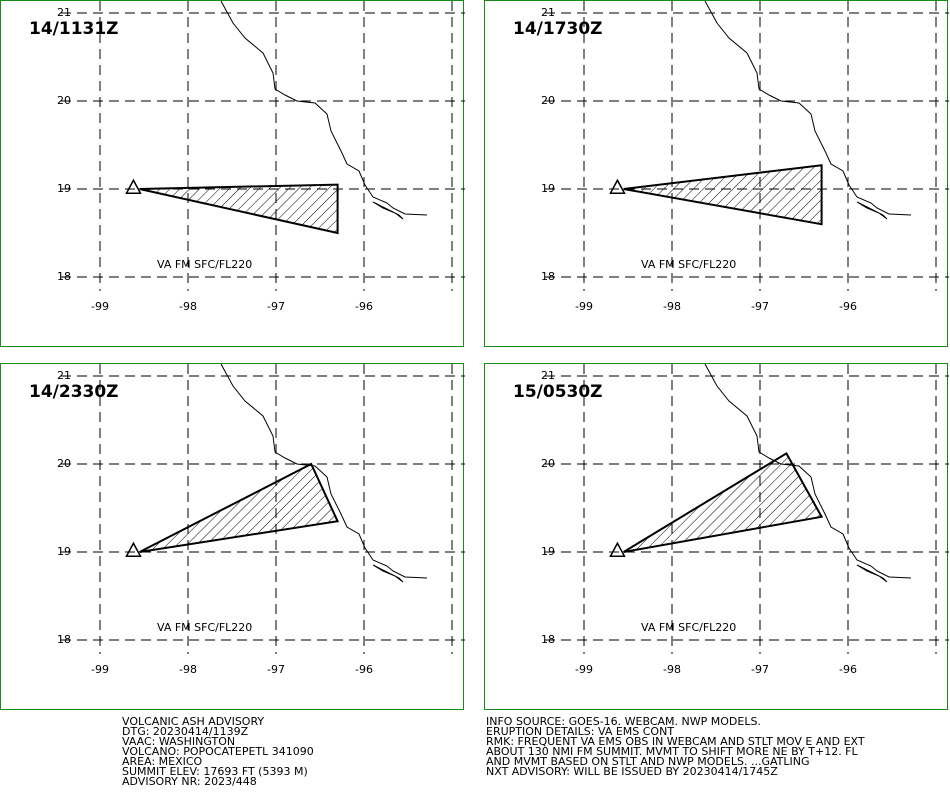 Image resolution: width=950 pixels, height=812 pixels. What do you see at coordinates (580, 731) in the screenshot?
I see `advisory-line: ERUPTION DETAILS: VA EMS CONT` at bounding box center [580, 731].